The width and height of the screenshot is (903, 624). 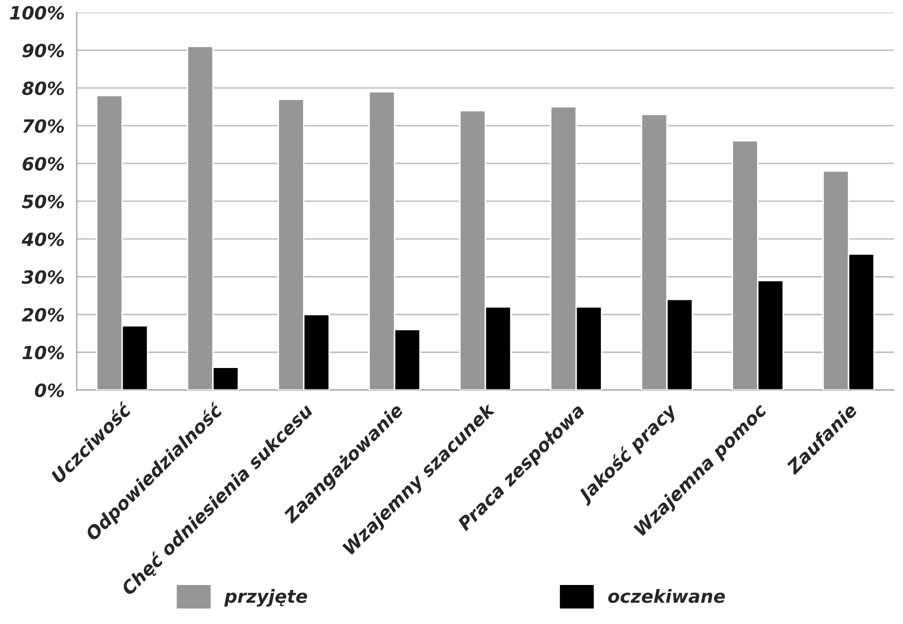 I want to click on legend-label: przyjęte, so click(x=266, y=597).